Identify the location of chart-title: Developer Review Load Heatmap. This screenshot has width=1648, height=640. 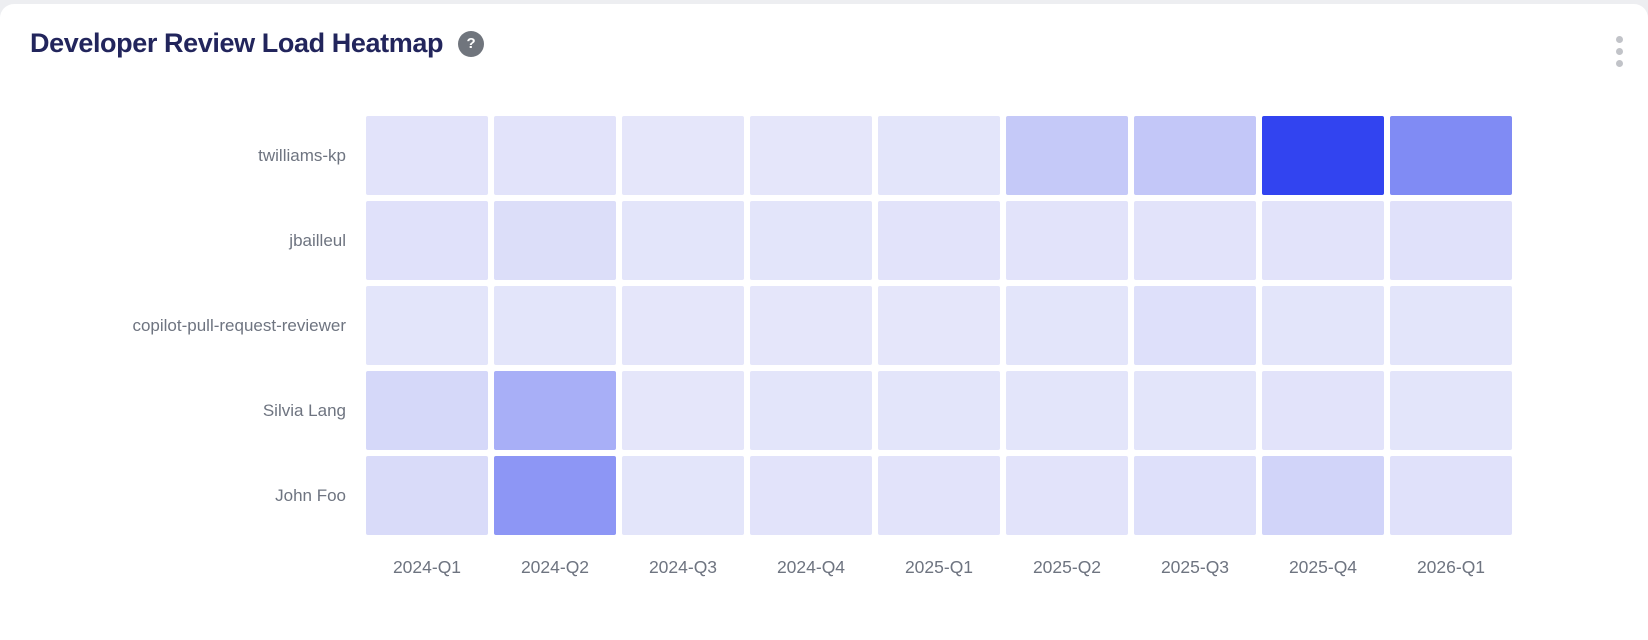
(237, 43).